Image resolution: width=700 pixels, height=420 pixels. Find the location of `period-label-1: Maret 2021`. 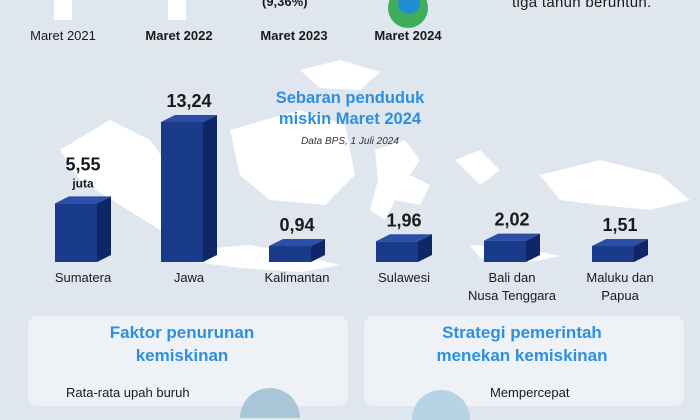

period-label-1: Maret 2021 is located at coordinates (63, 35).